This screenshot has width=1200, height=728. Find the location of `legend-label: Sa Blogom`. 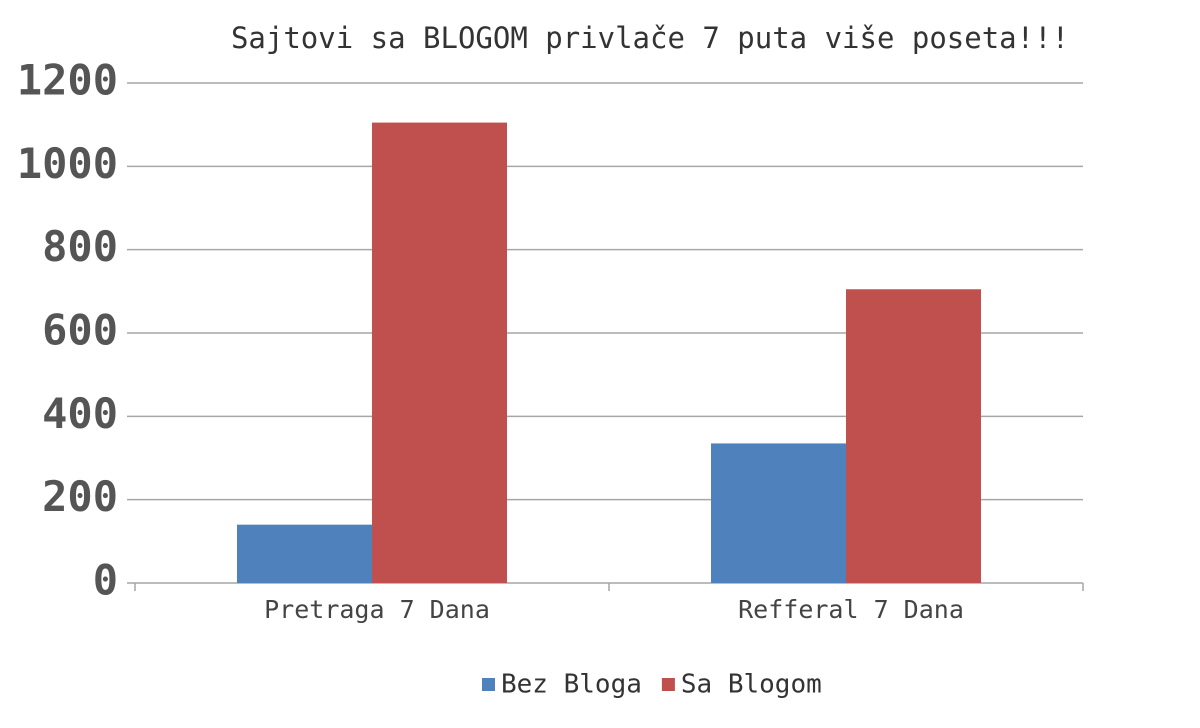

legend-label: Sa Blogom is located at coordinates (751, 685).